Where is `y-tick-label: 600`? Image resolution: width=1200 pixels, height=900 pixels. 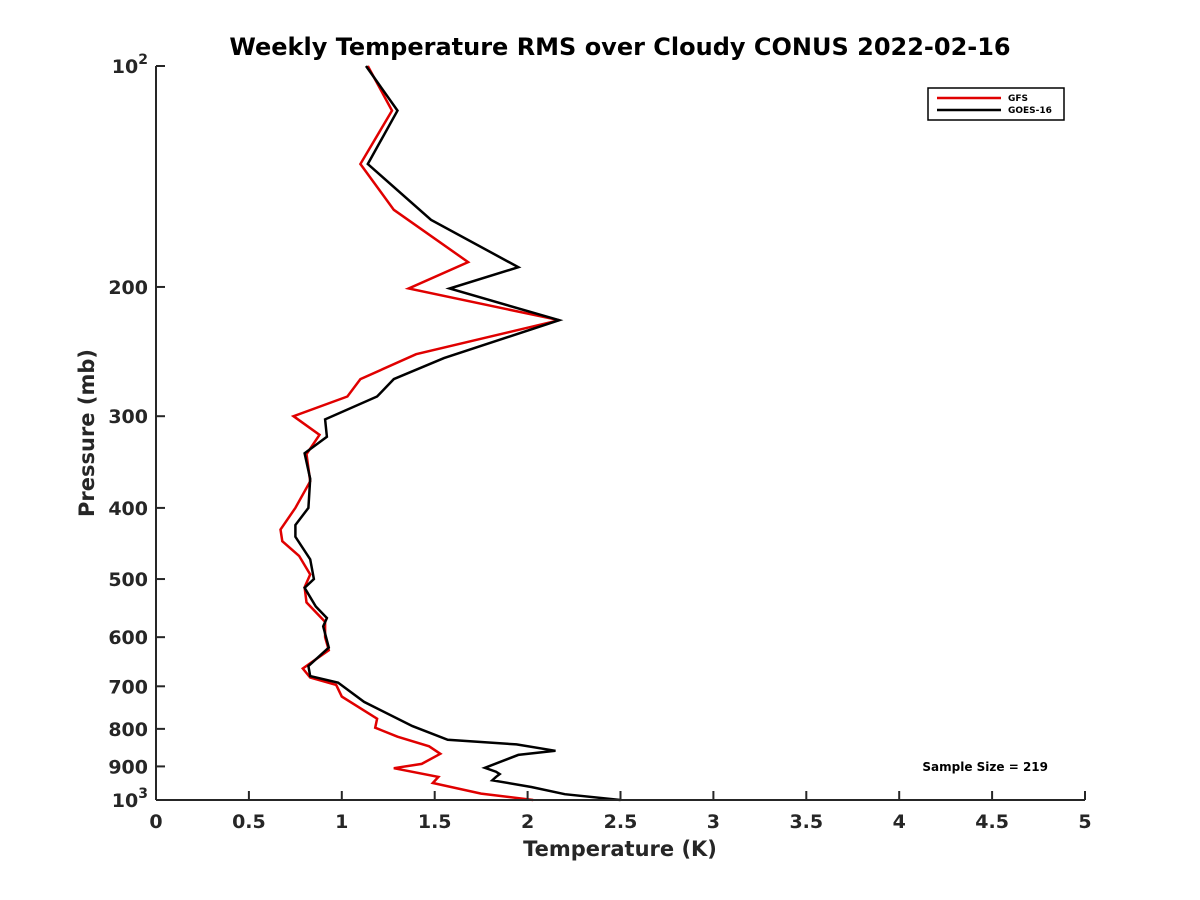
y-tick-label: 600 is located at coordinates (128, 638).